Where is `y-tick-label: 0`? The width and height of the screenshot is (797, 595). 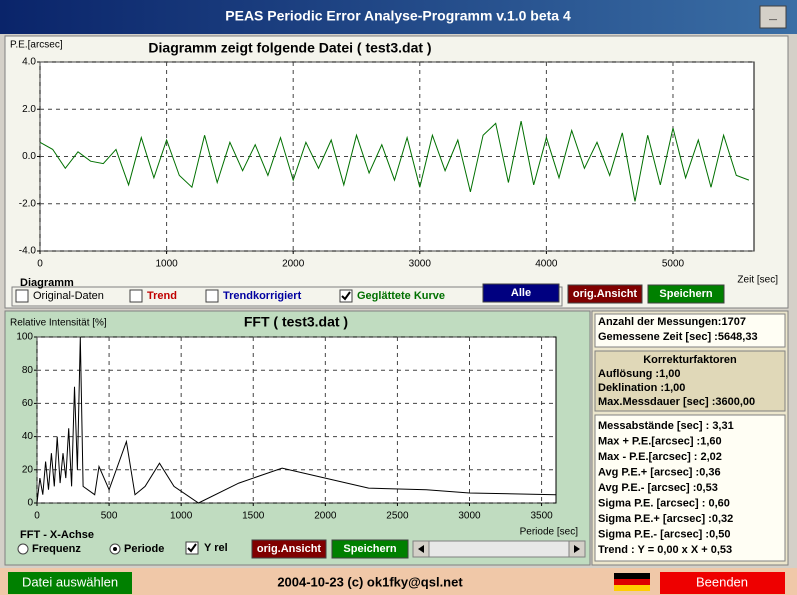 y-tick-label: 0 is located at coordinates (30, 503).